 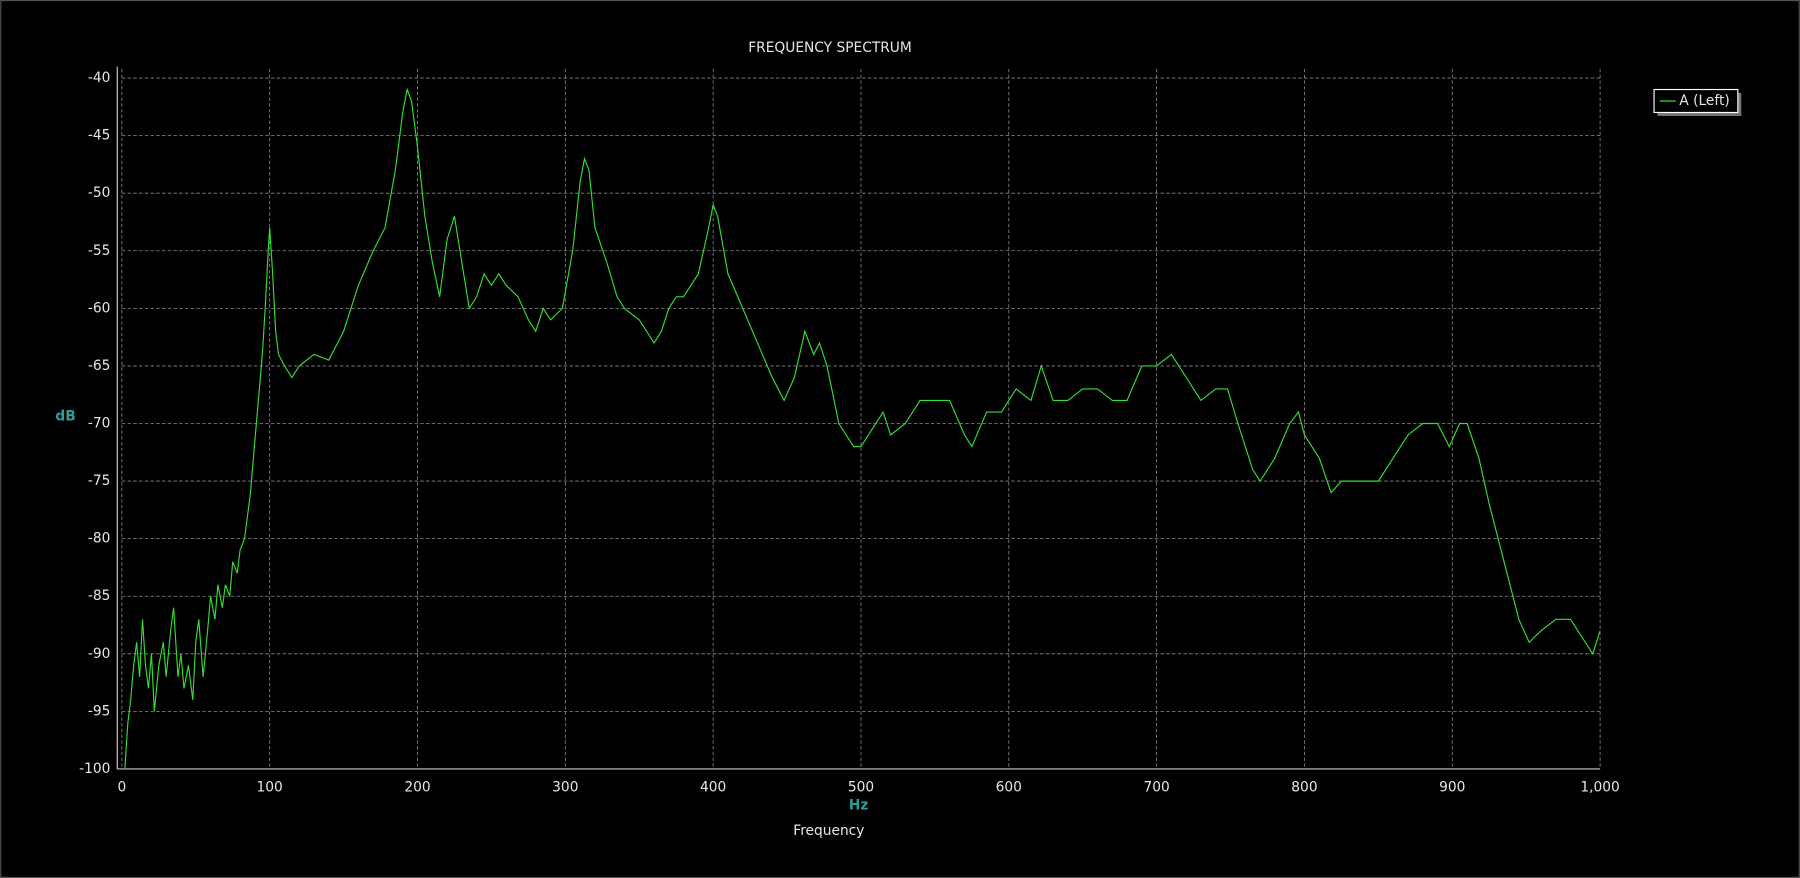 I want to click on legend-label: A (Left), so click(x=1704, y=101).